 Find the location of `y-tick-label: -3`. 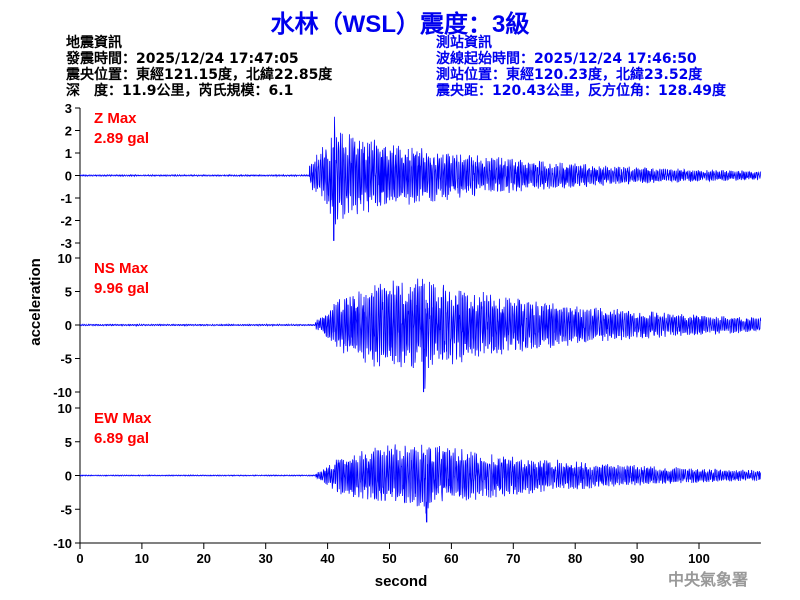

y-tick-label: -3 is located at coordinates (66, 243).